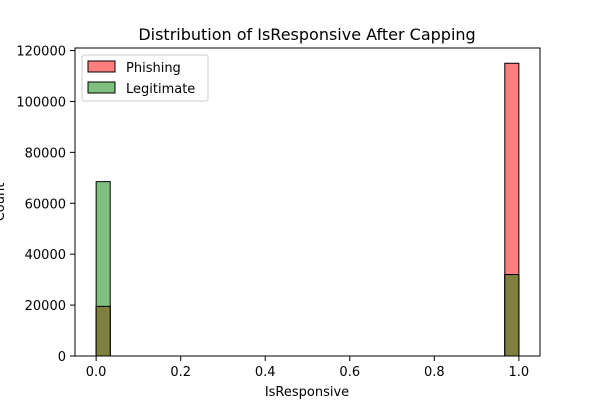  What do you see at coordinates (307, 368) in the screenshot?
I see `x-axis-ticks: 0.0 0.2 0.4 0.6 0.8 1.0` at bounding box center [307, 368].